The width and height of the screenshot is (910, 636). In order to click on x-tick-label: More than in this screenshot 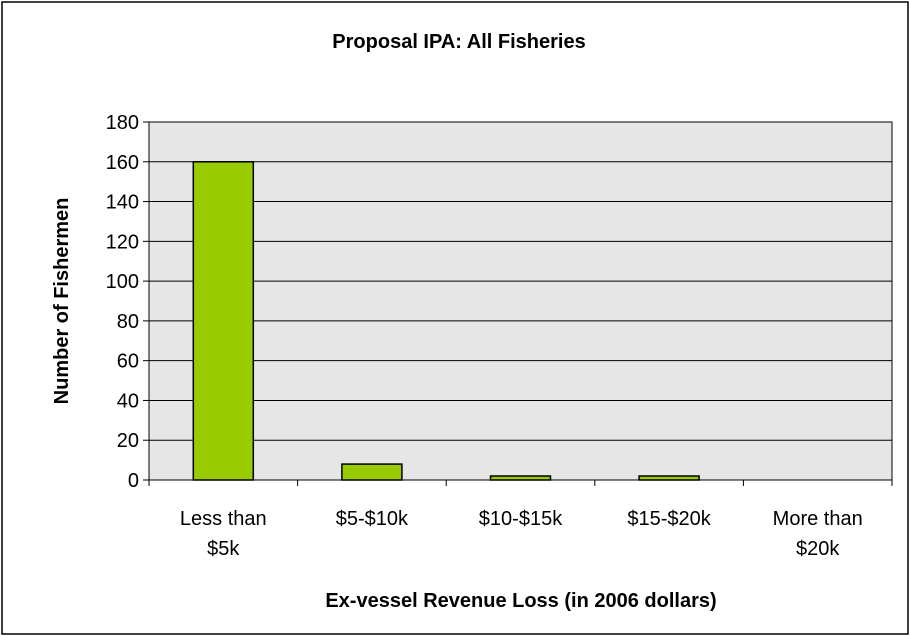, I will do `click(818, 519)`.